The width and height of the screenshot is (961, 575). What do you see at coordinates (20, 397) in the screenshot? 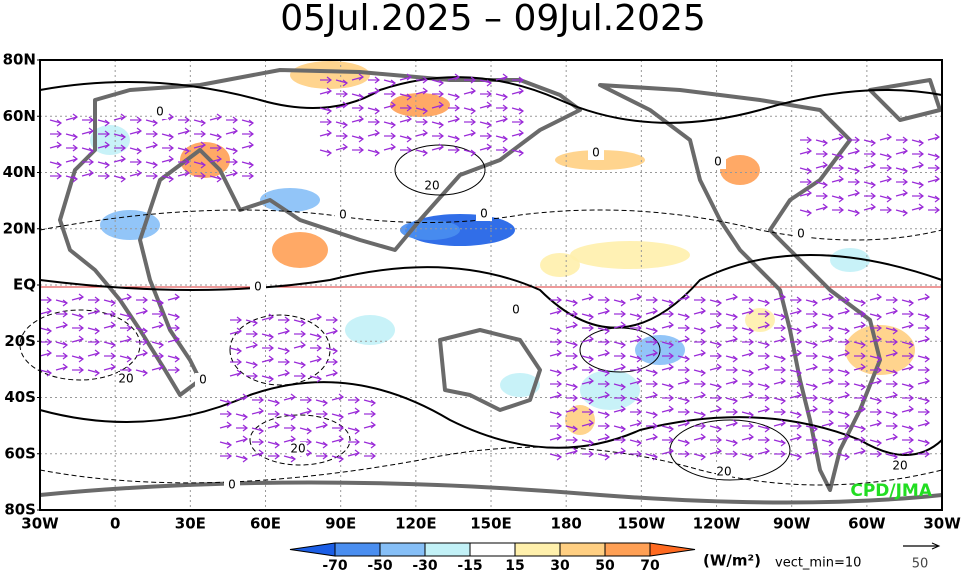
I see `lat-label: 40S` at bounding box center [20, 397].